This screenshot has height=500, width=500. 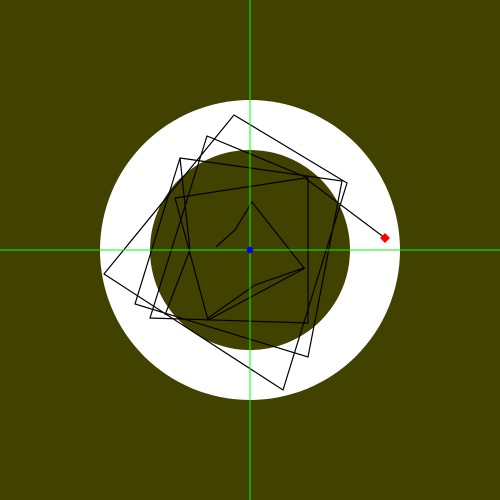 What do you see at coordinates (256, 259) in the screenshot?
I see `inner-polyline` at bounding box center [256, 259].